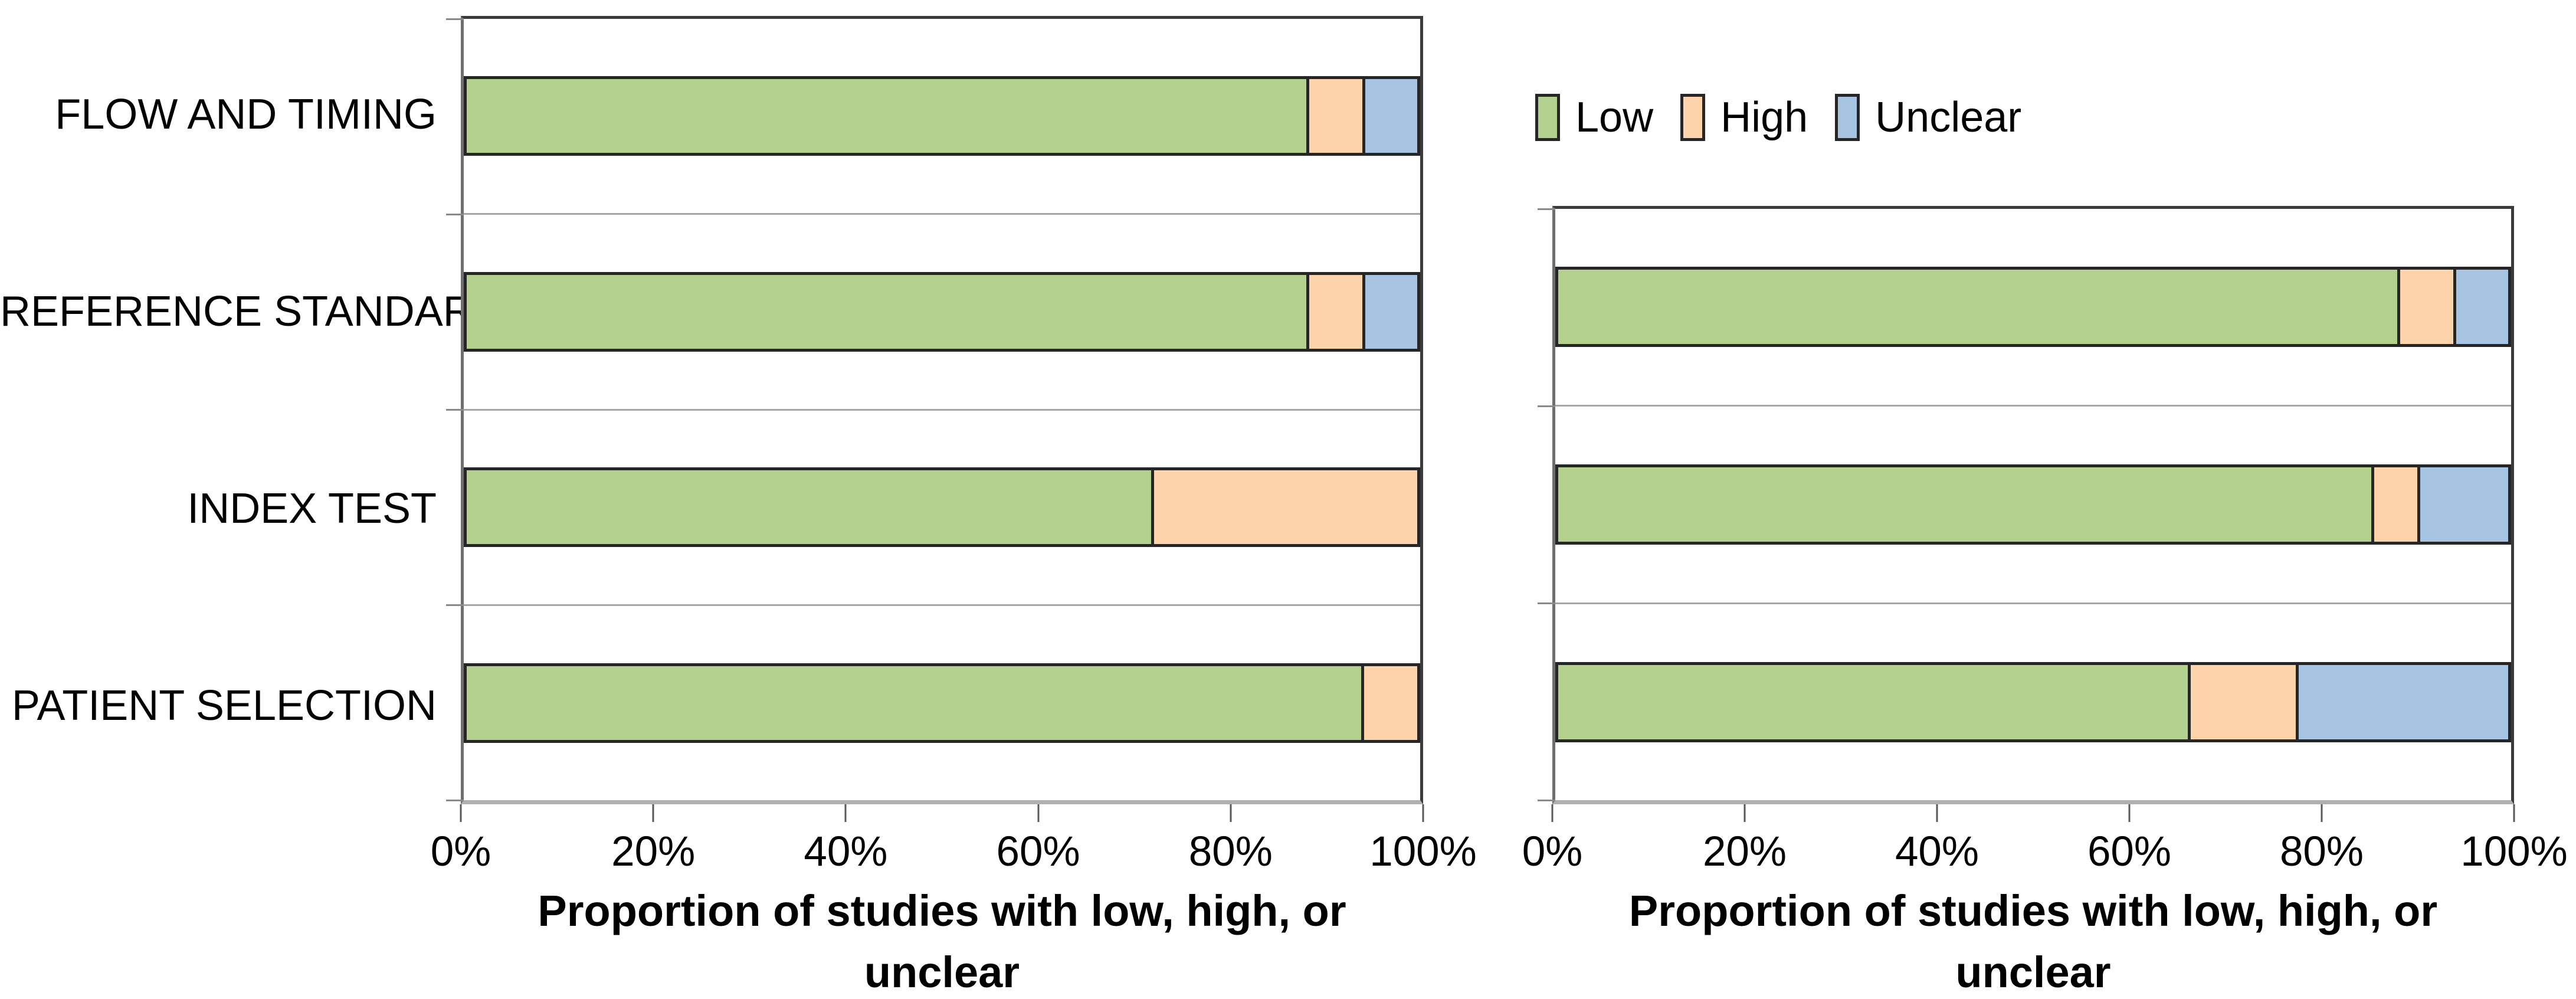 Image resolution: width=2576 pixels, height=999 pixels. Describe the element at coordinates (2045, 840) in the screenshot. I see `x-axis-applicability: 0% 20% 40% 60% 80% 100%` at that location.